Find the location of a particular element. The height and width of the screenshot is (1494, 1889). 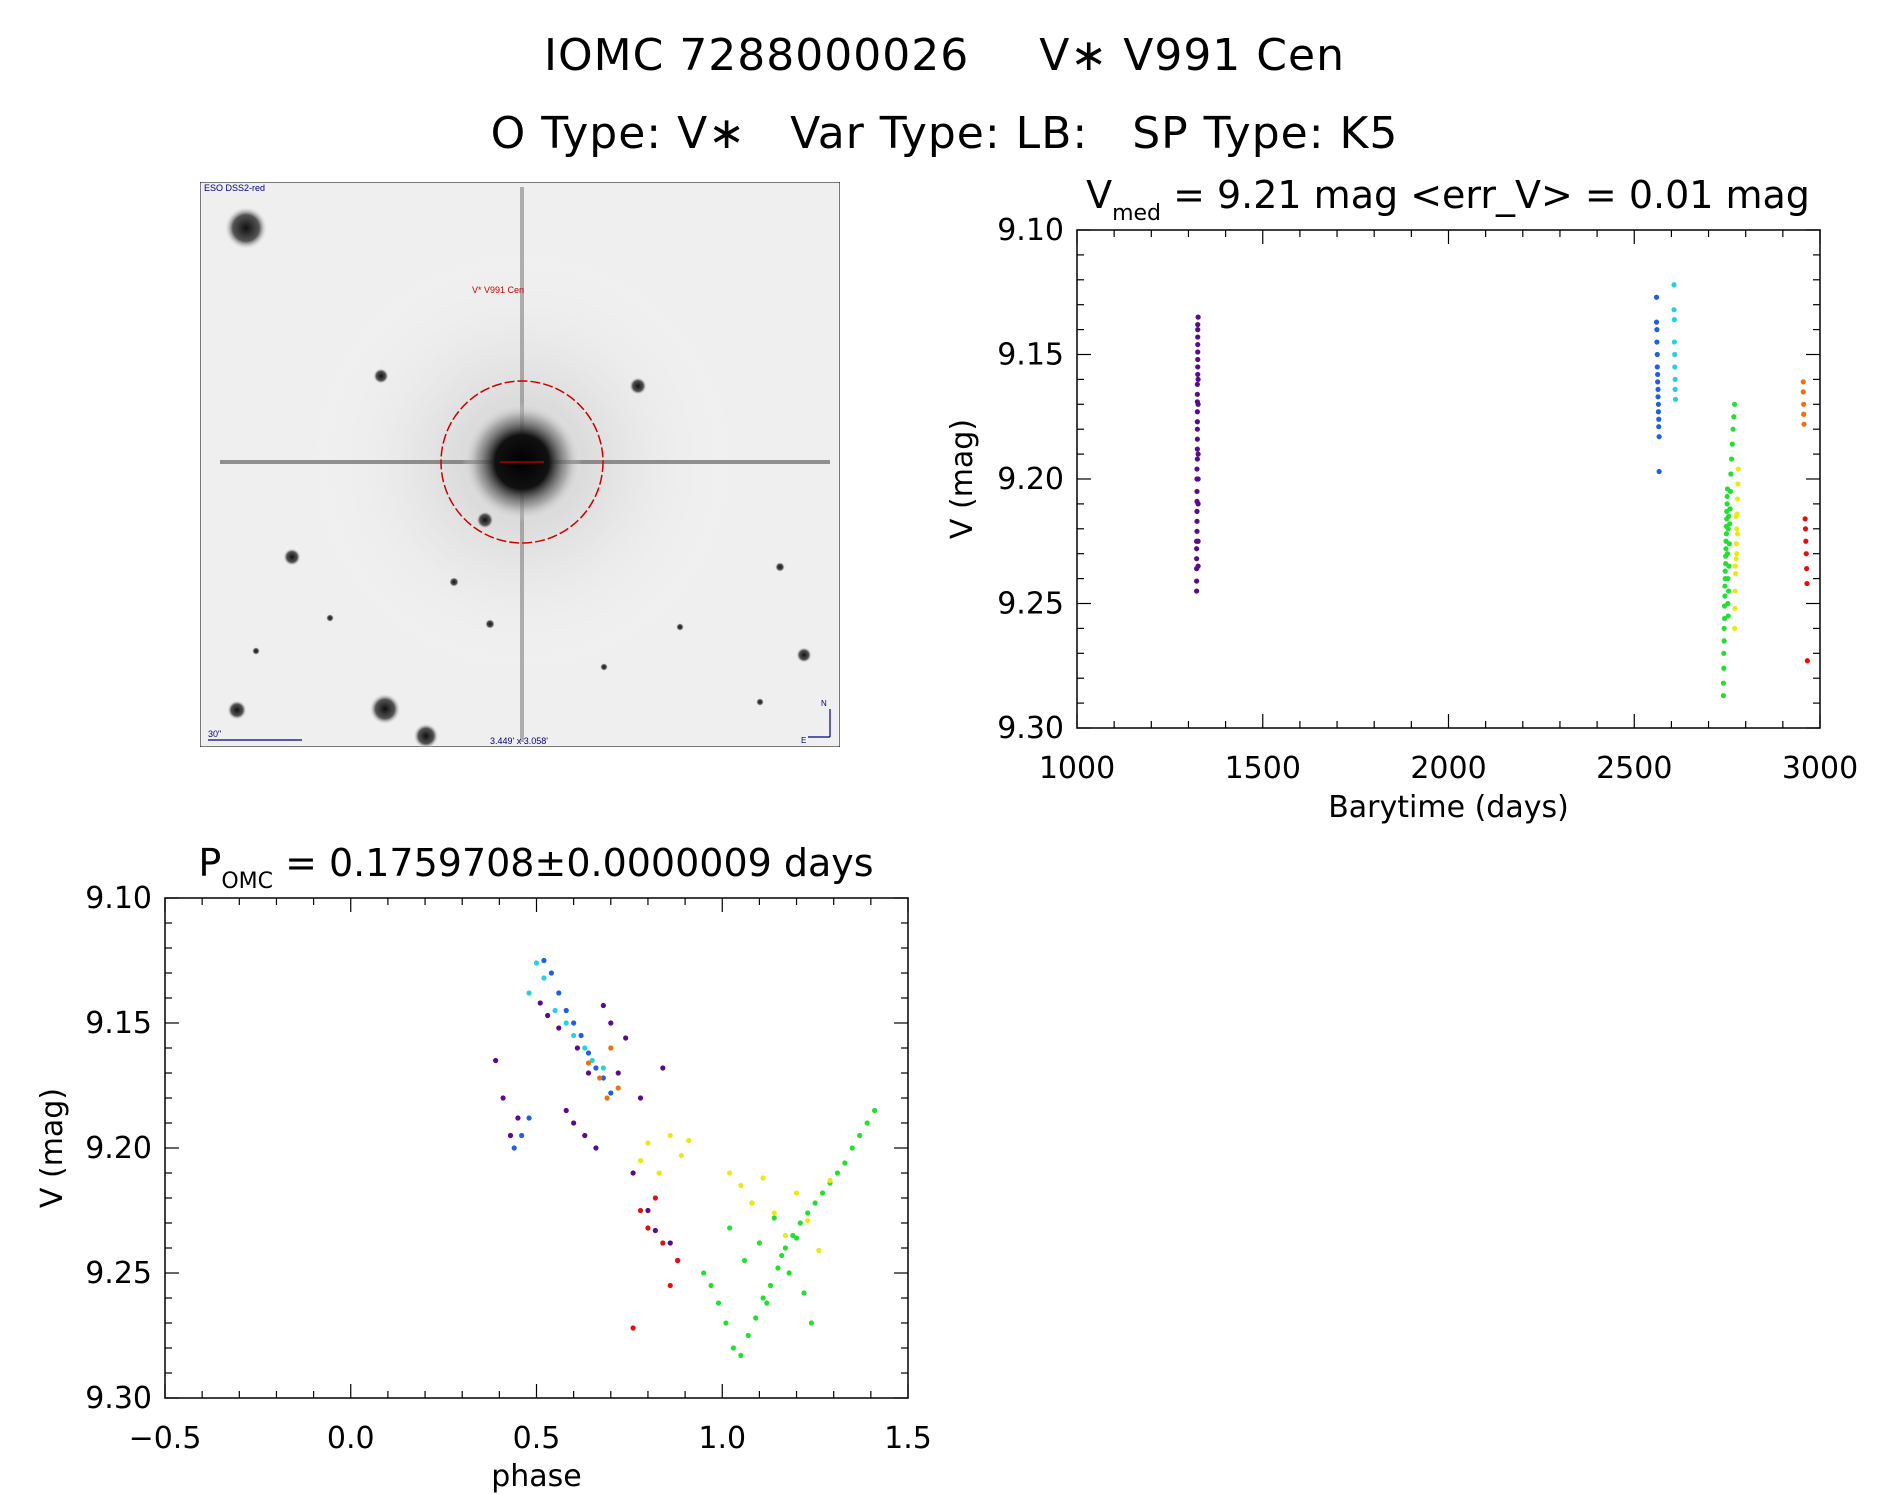

x-tick-label: 0.5 is located at coordinates (537, 1438).